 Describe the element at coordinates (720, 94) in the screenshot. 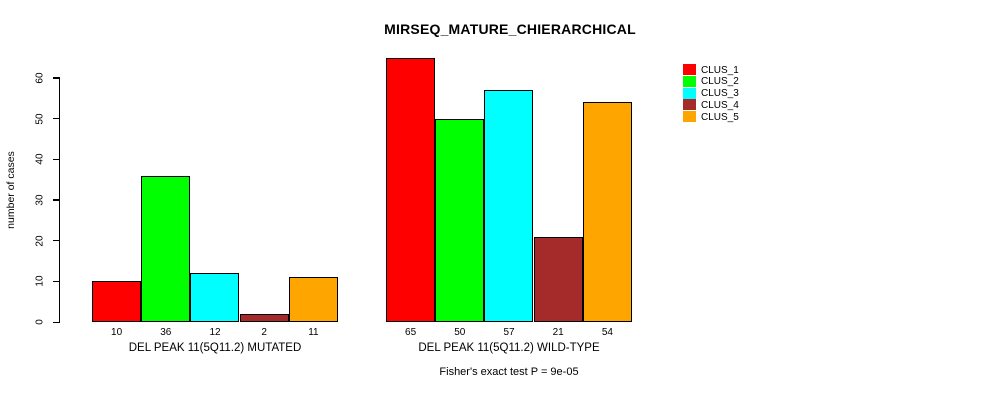

I see `legend-label-clus_3: CLUS_3` at that location.